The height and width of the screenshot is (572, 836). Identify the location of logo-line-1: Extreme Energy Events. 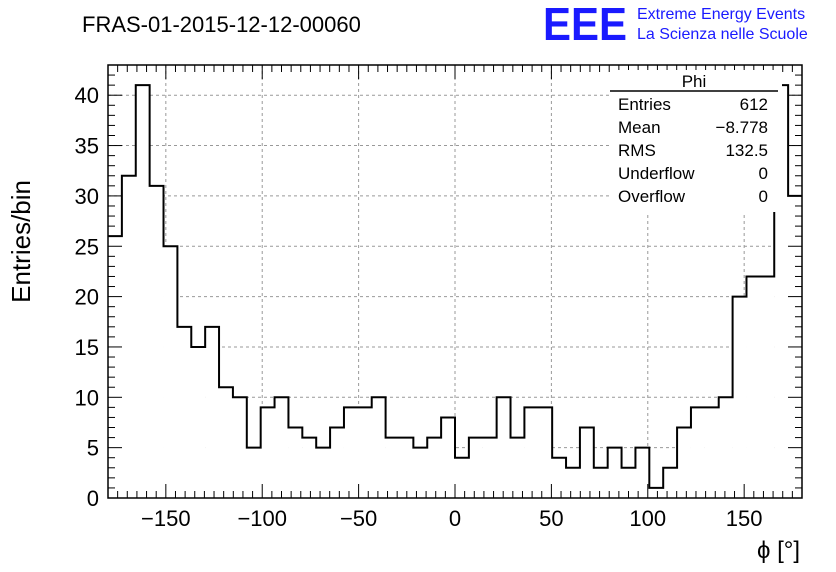
(721, 14).